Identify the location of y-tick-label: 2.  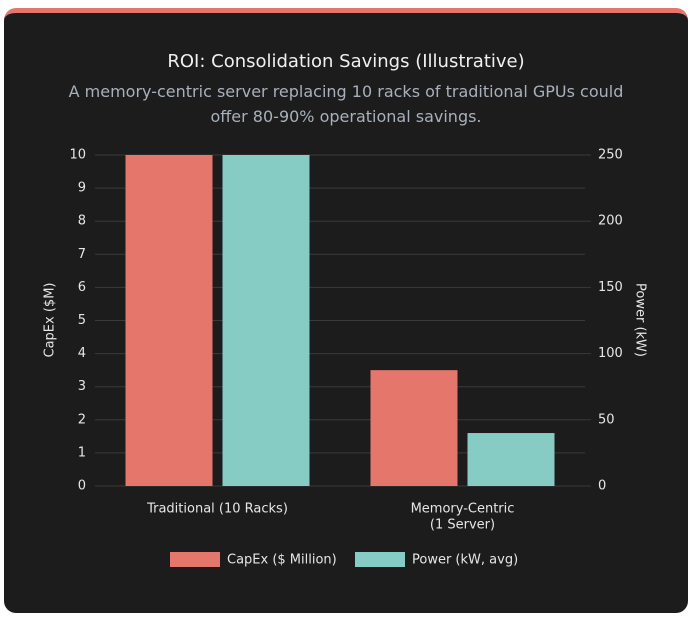
(82, 419).